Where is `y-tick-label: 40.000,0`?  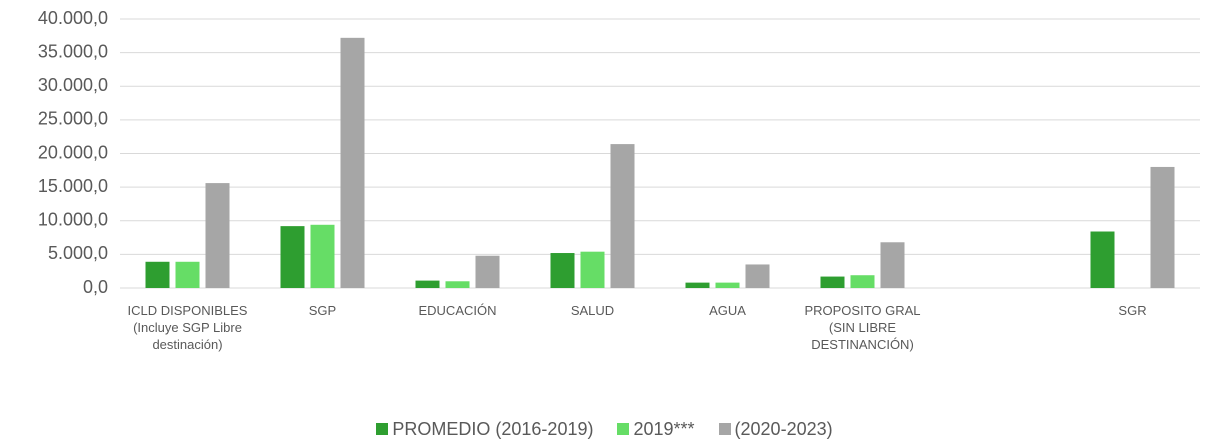
y-tick-label: 40.000,0 is located at coordinates (73, 18).